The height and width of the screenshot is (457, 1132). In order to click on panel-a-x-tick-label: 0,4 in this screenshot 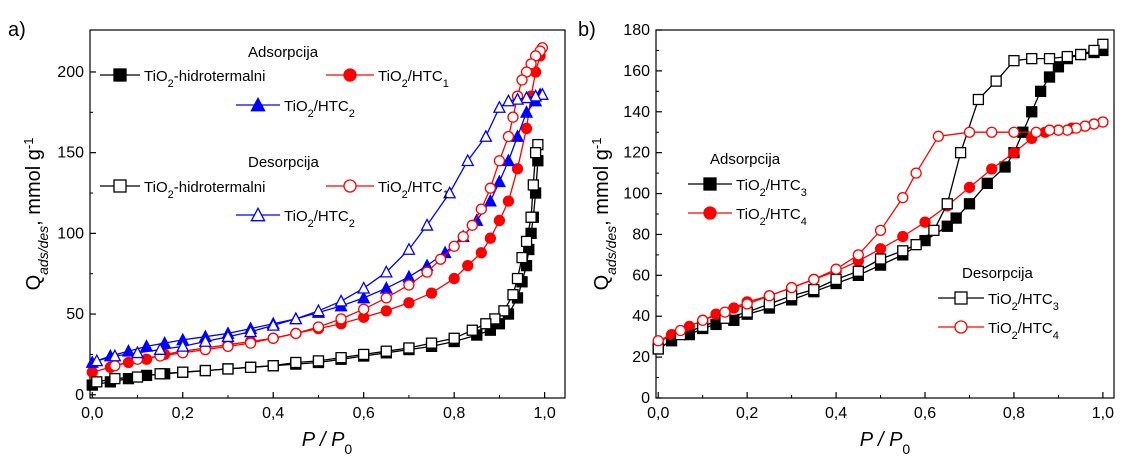, I will do `click(273, 413)`.